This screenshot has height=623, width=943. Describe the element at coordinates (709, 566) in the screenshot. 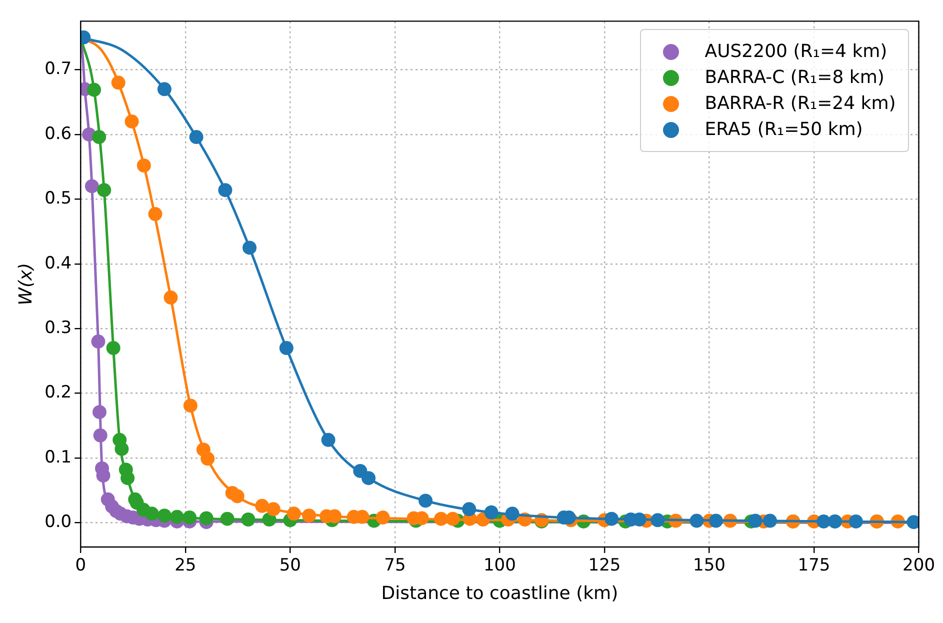

I see `x-tick-label: 150` at that location.